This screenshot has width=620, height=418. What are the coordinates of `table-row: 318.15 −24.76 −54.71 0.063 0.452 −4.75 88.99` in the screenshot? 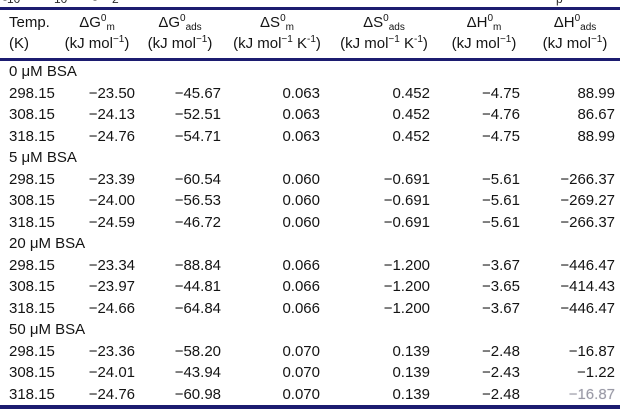 It's located at (310, 137).